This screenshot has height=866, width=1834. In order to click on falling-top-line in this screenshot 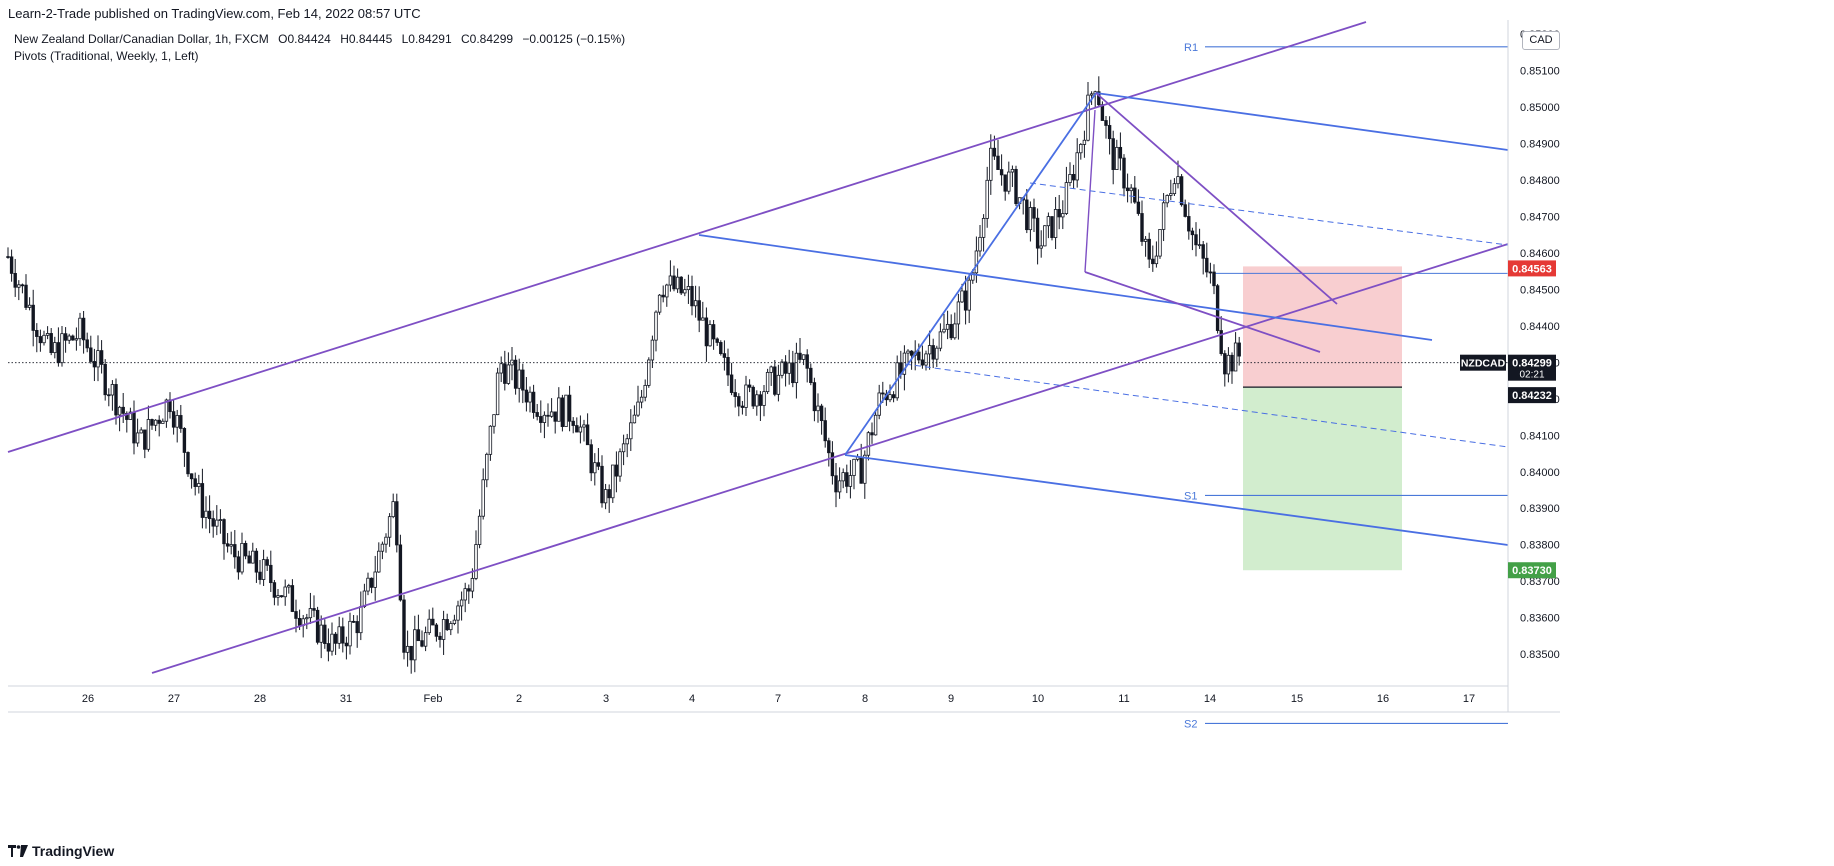, I will do `click(1302, 121)`.